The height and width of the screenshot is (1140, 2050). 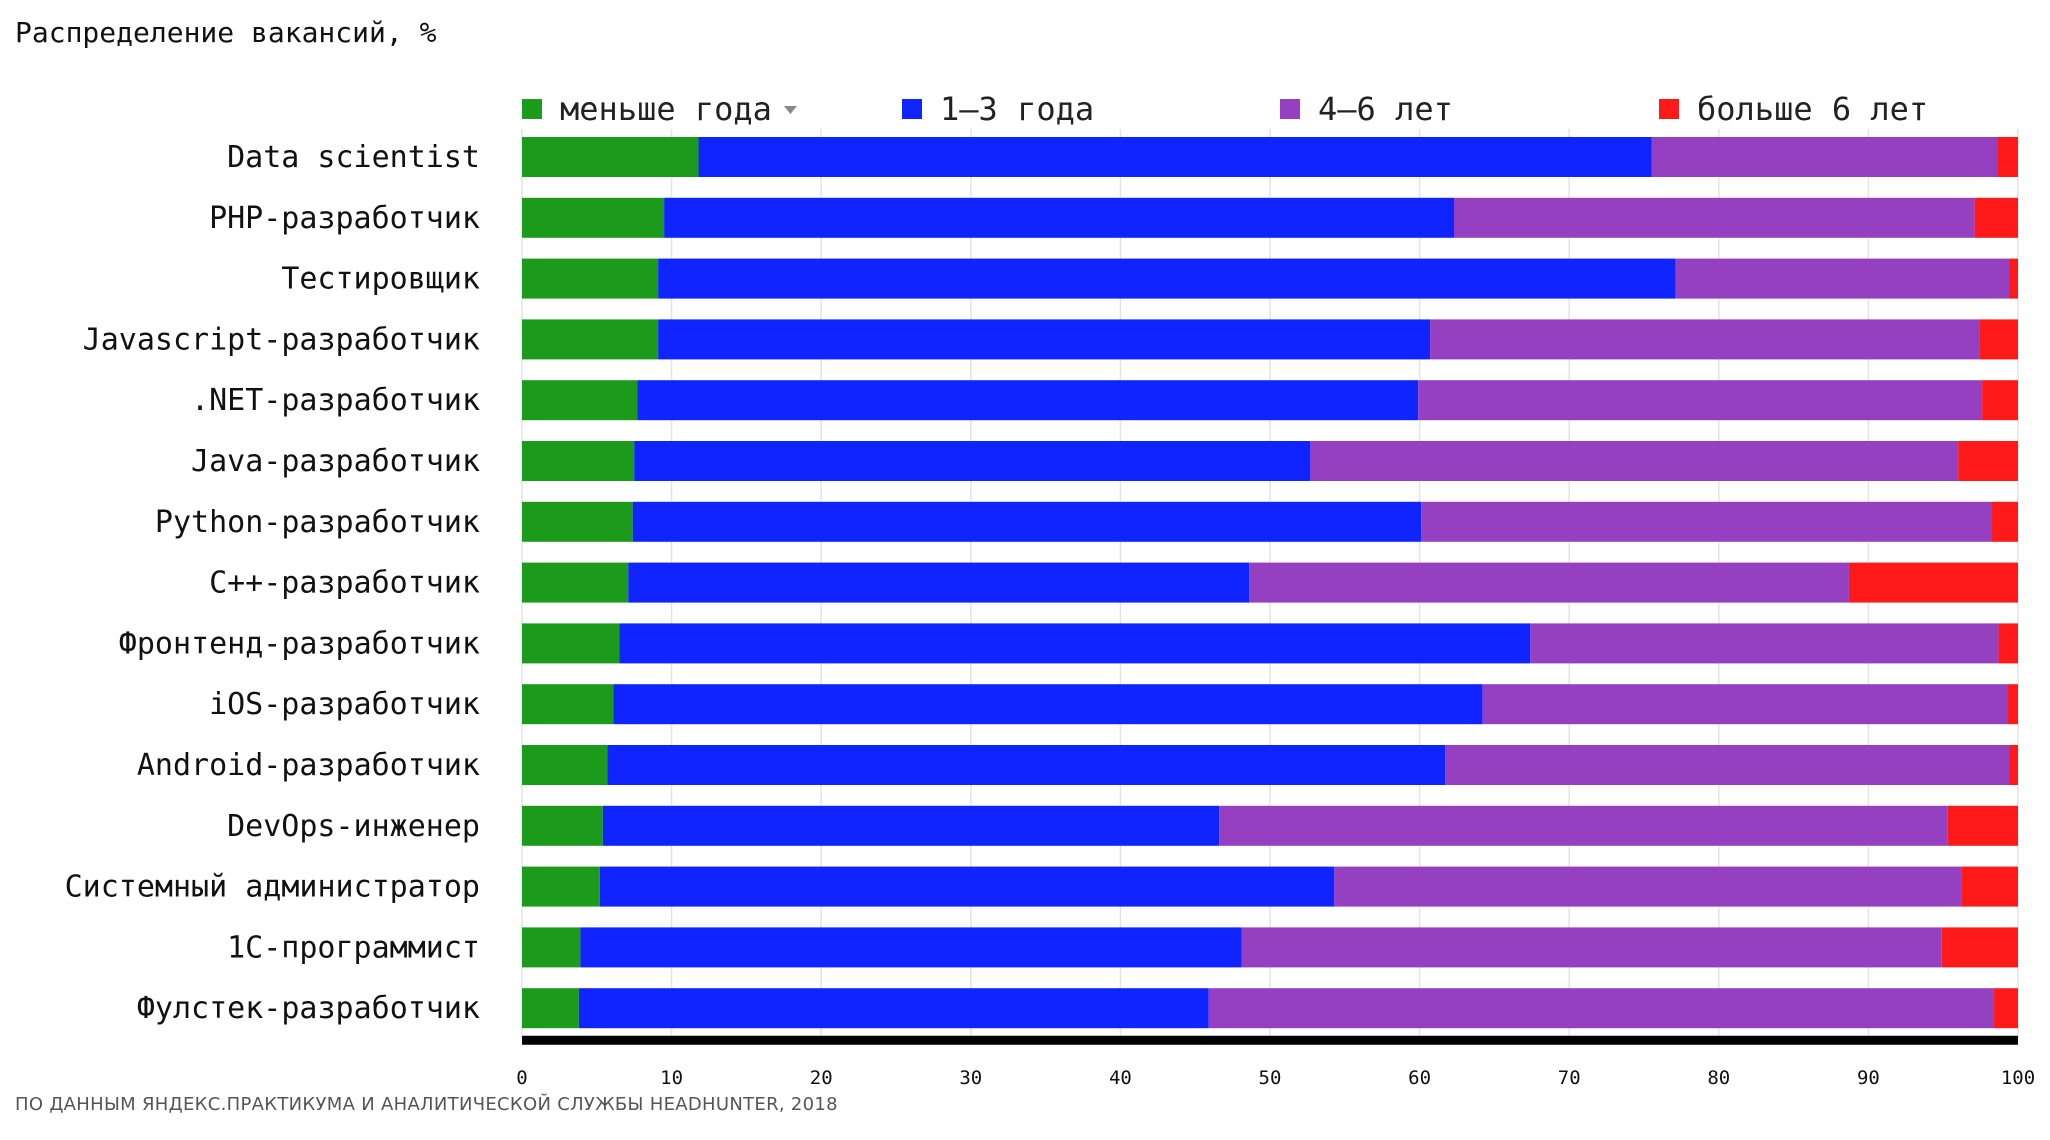 What do you see at coordinates (344, 704) in the screenshot?
I see `category-label-9: iOS-разработчик` at bounding box center [344, 704].